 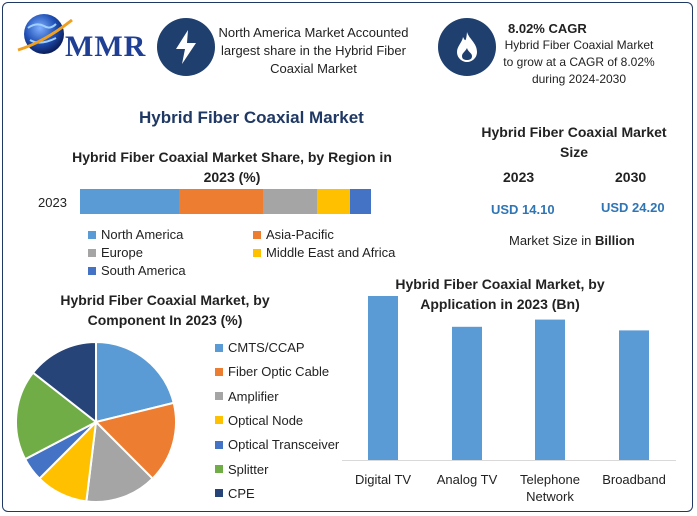 I want to click on component-legend-item: Splitter, so click(x=241, y=469).